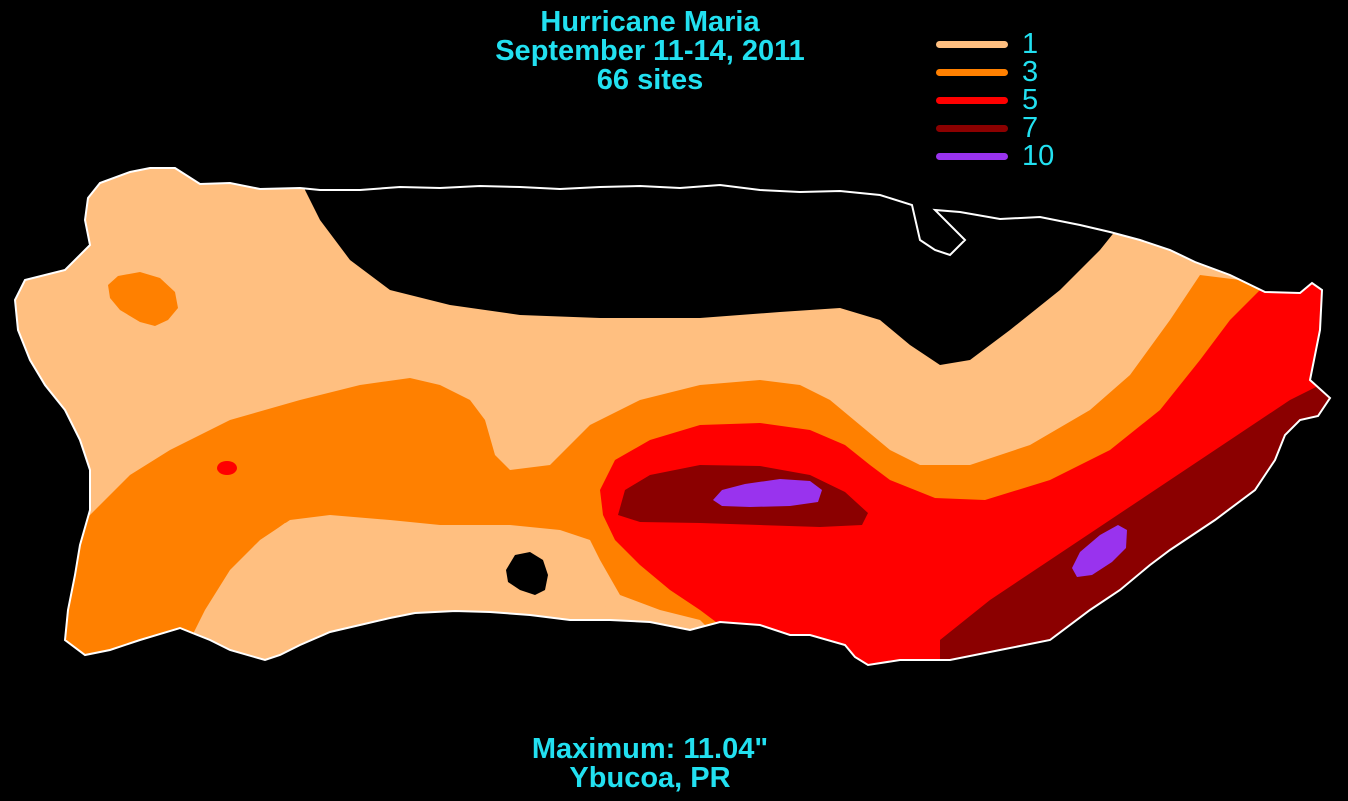 The width and height of the screenshot is (1348, 801). I want to click on legend-label-7: 7, so click(1030, 128).